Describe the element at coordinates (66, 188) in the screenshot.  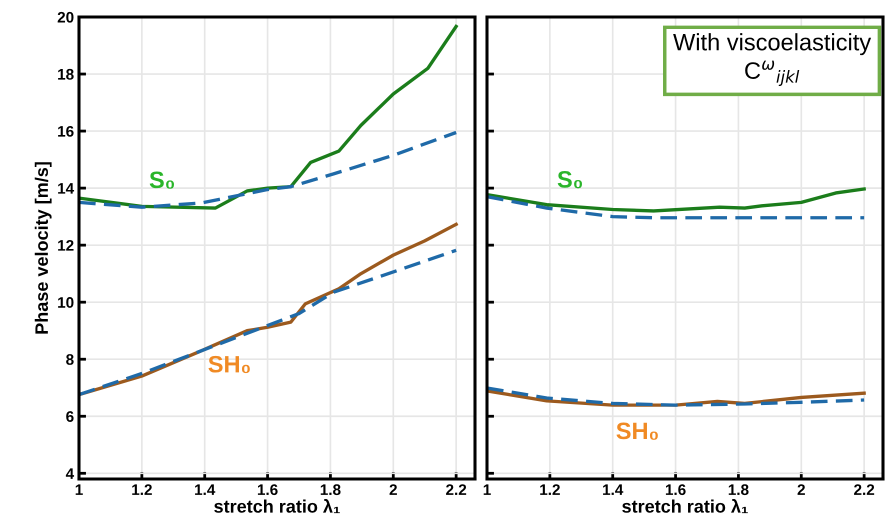
I see `y-tick-label: 14` at that location.